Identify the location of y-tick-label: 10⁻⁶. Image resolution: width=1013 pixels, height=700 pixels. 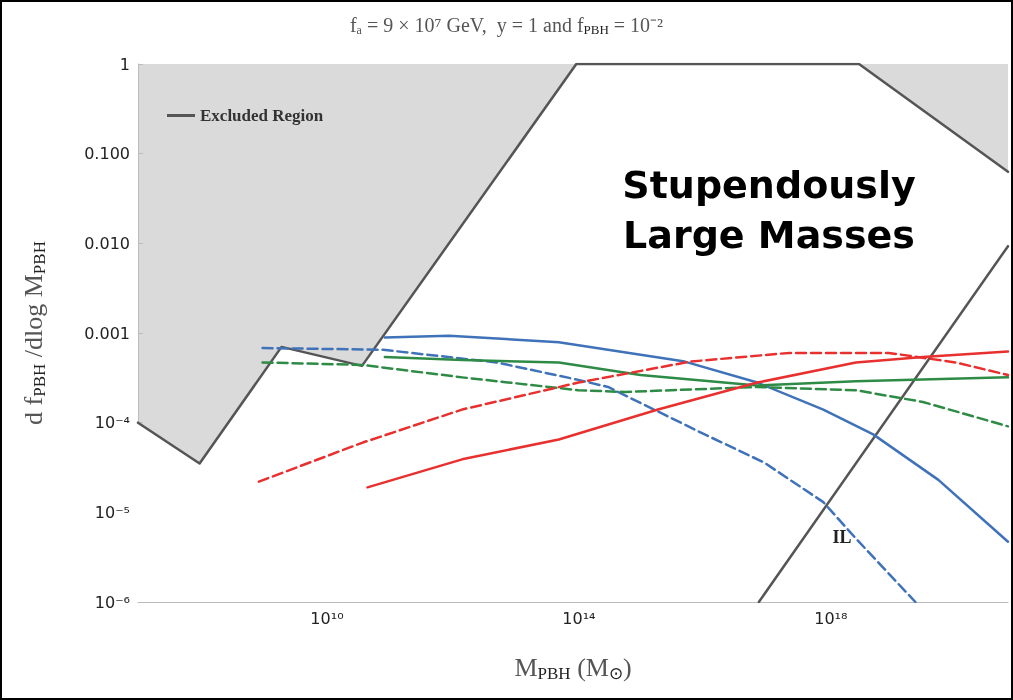
(112, 602).